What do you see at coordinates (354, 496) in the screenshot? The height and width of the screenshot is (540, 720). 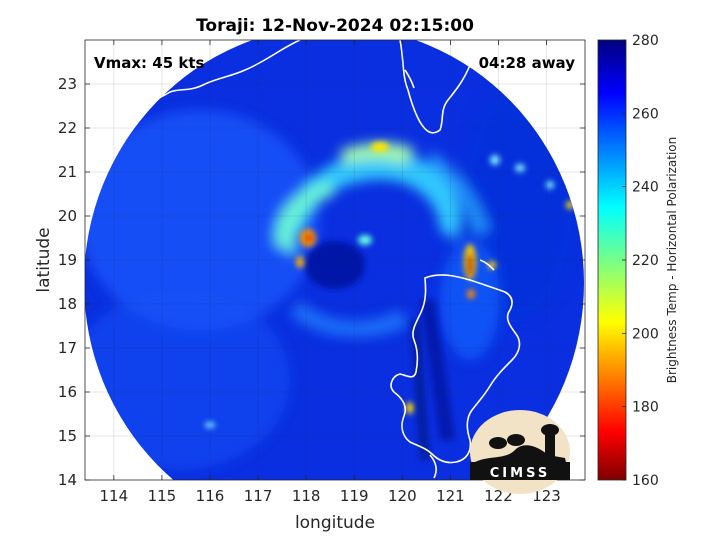 I see `x-tick-label: 119` at bounding box center [354, 496].